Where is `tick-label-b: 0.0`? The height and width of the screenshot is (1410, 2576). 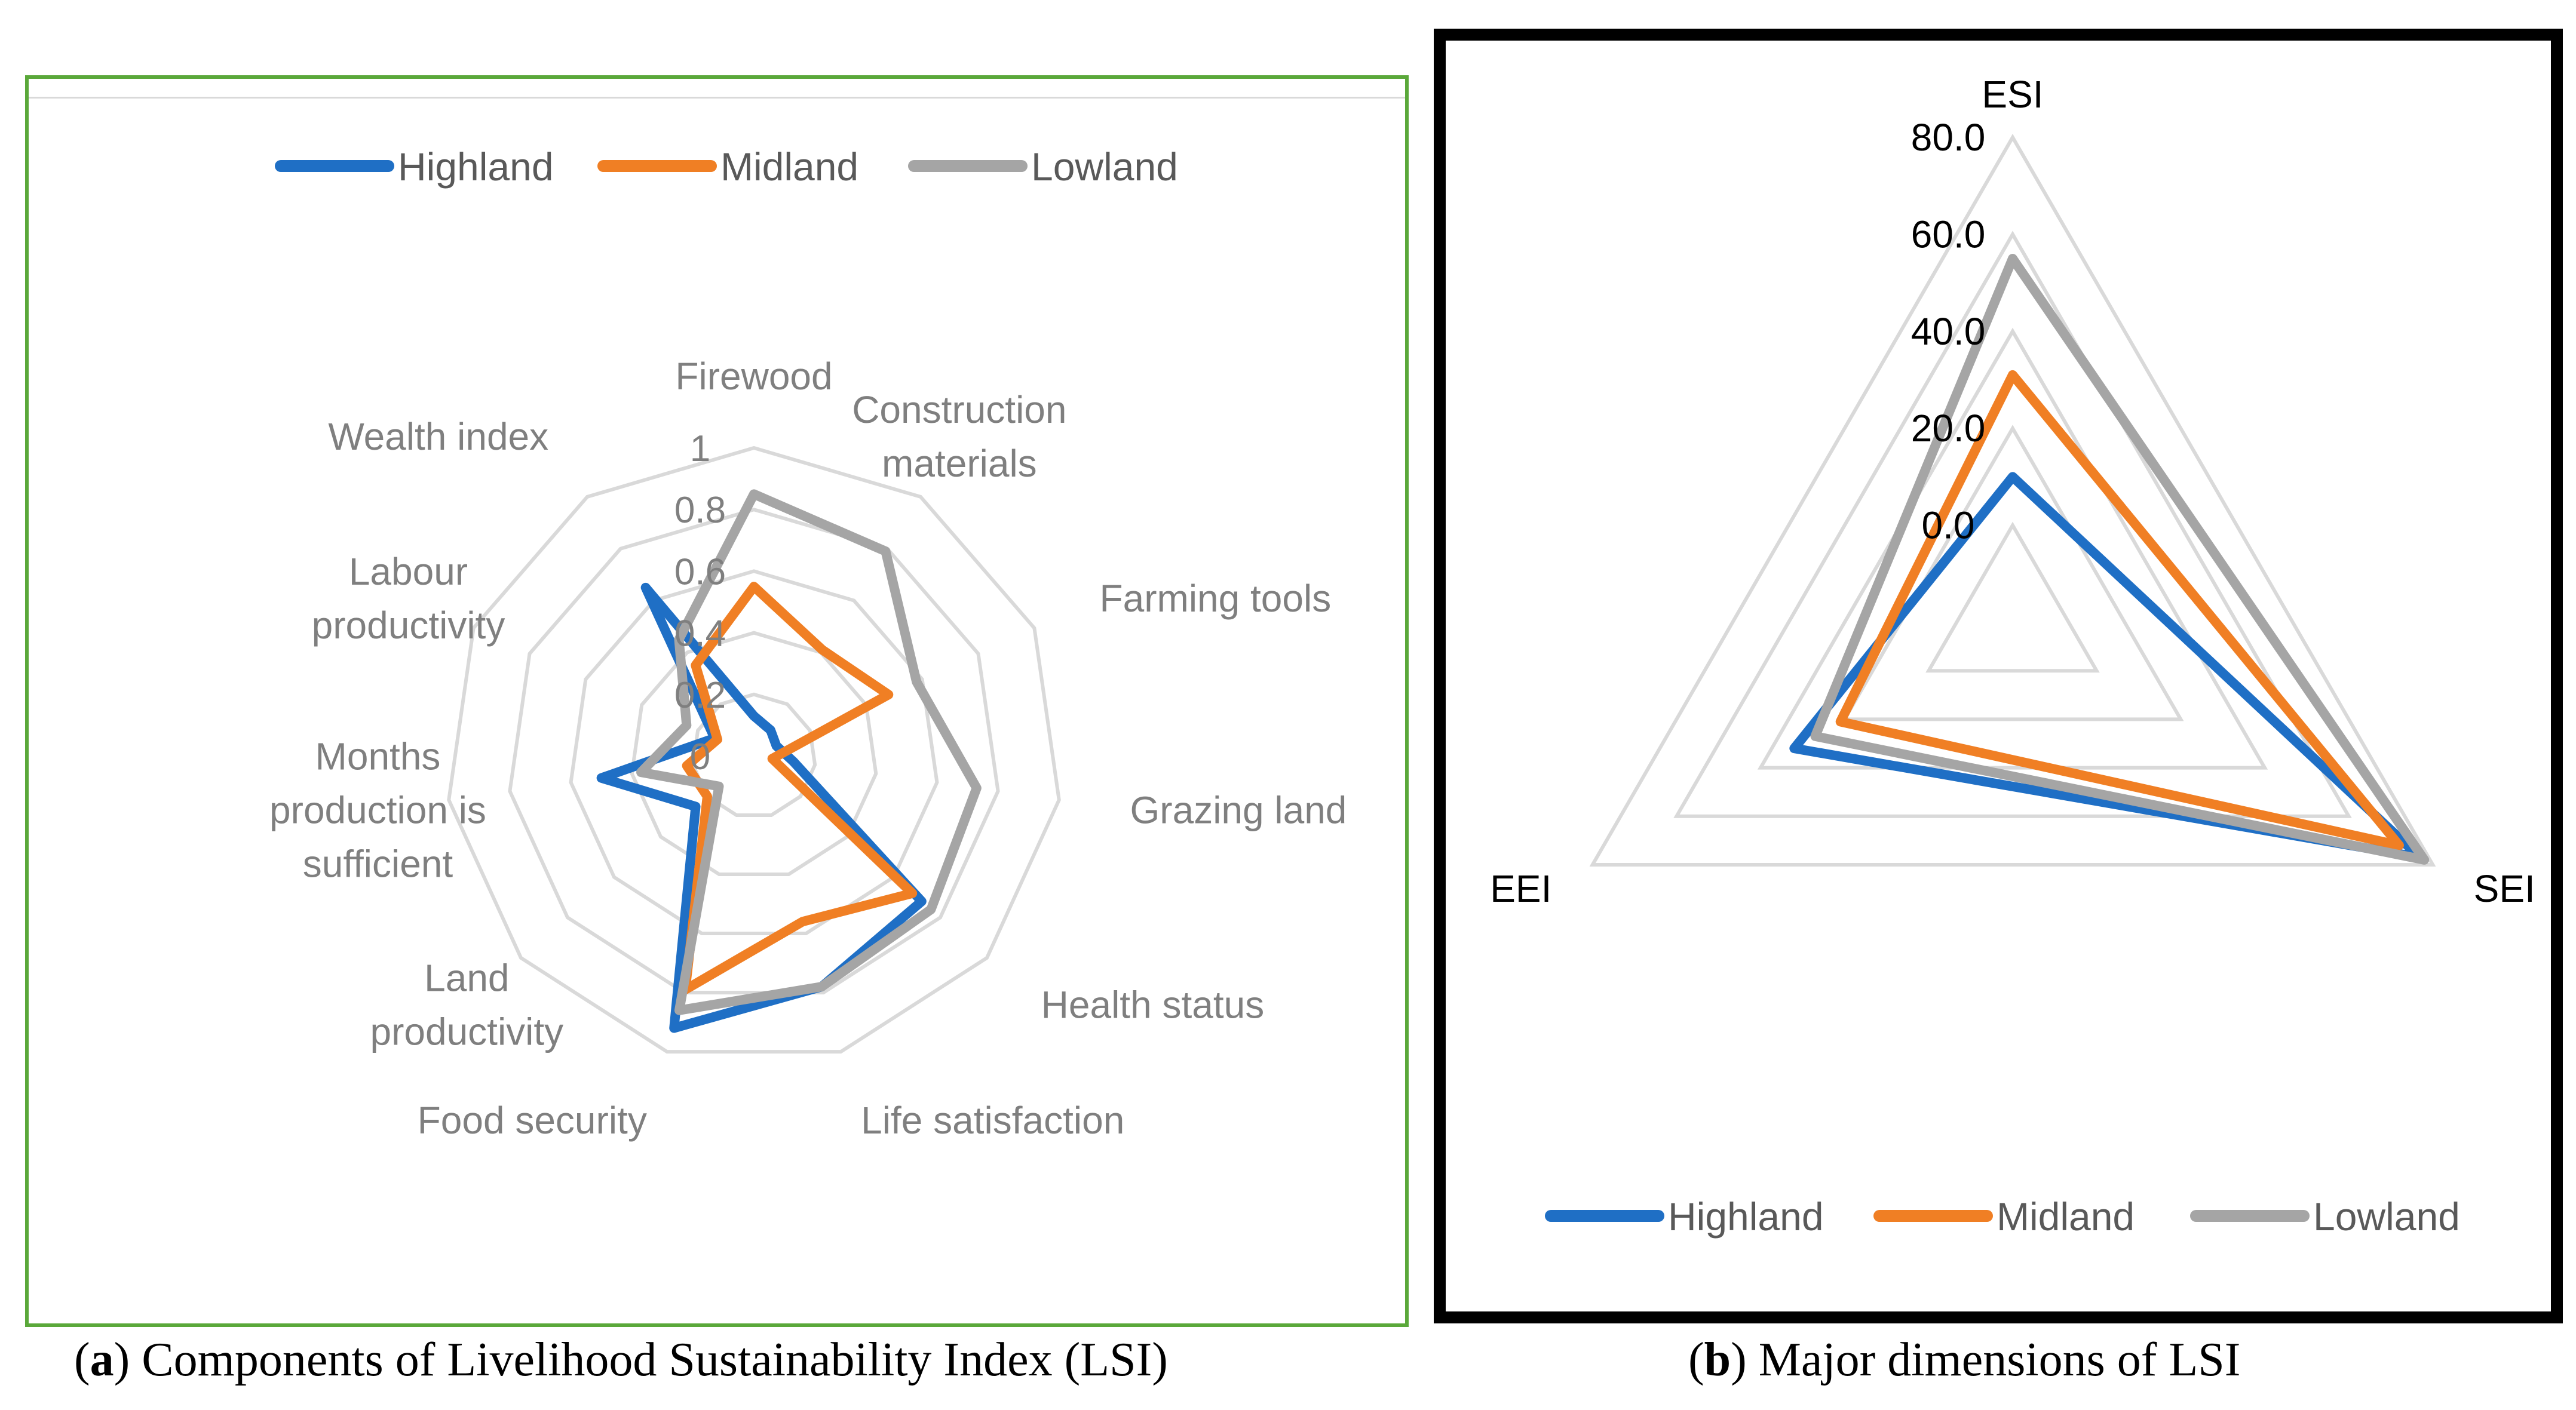 tick-label-b: 0.0 is located at coordinates (1948, 525).